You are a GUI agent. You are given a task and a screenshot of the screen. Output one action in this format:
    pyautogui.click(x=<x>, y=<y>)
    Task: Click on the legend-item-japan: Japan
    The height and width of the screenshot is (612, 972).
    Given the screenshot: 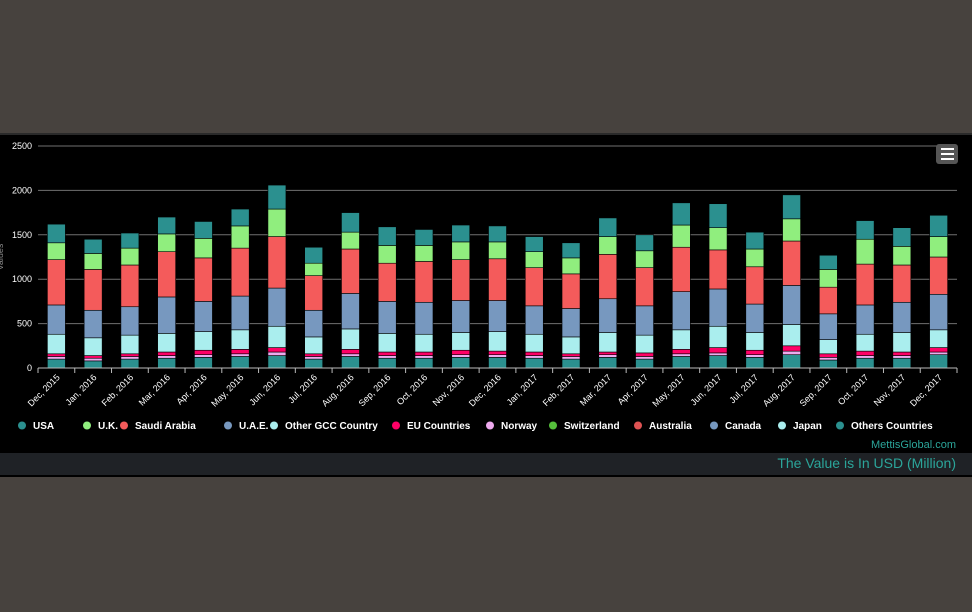 What is the action you would take?
    pyautogui.click(x=800, y=426)
    